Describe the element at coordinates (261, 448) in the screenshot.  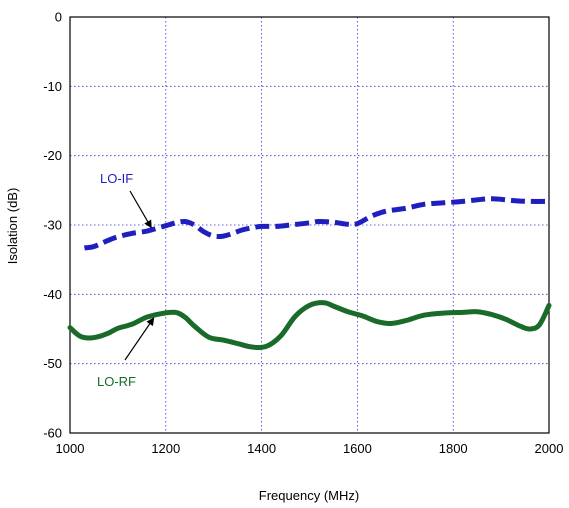
I see `x-tick-label: 1400` at that location.